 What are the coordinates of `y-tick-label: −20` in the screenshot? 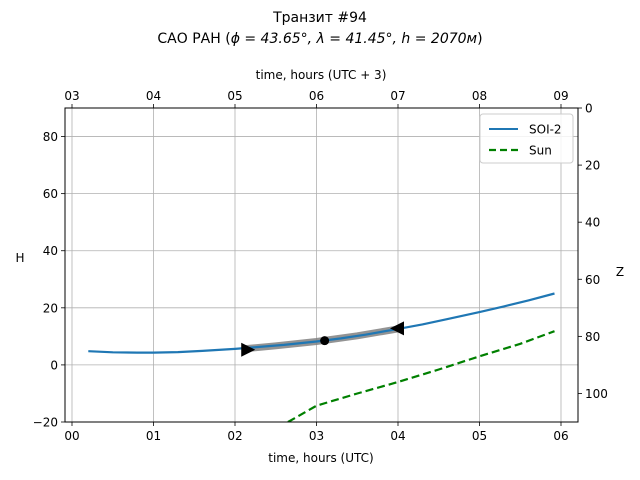 It's located at (45, 423).